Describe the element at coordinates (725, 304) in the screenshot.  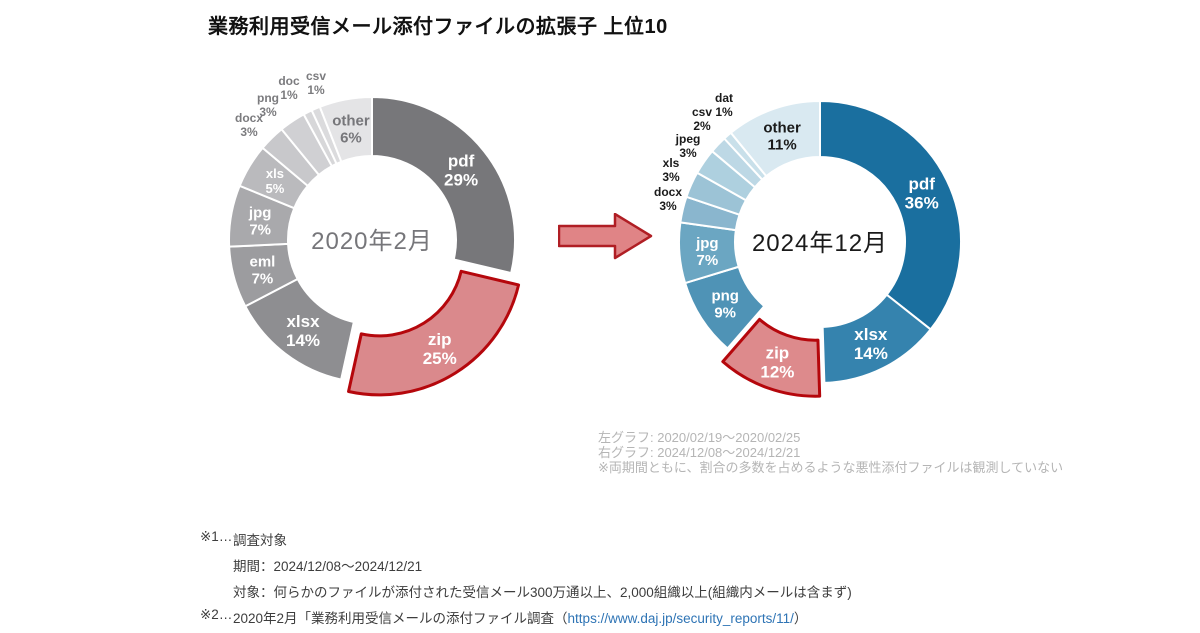
I see `slice-label-png: png 9%` at that location.